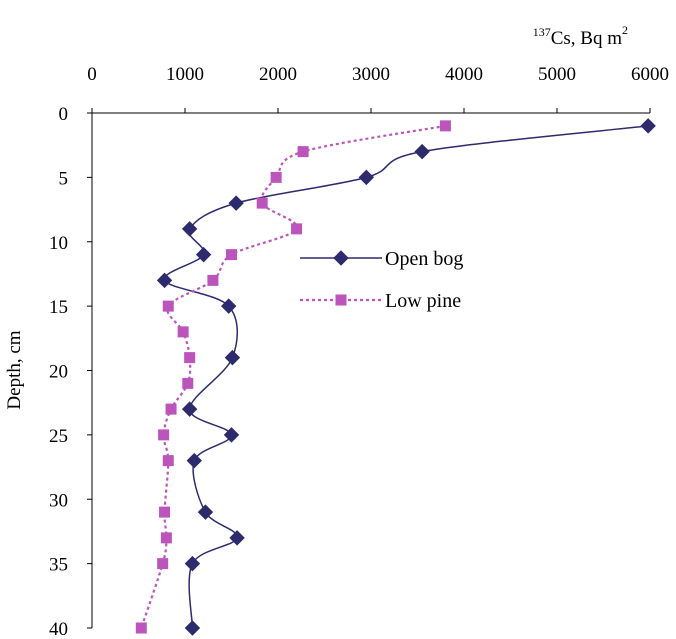  I want to click on legend-item: Low pine, so click(380, 301).